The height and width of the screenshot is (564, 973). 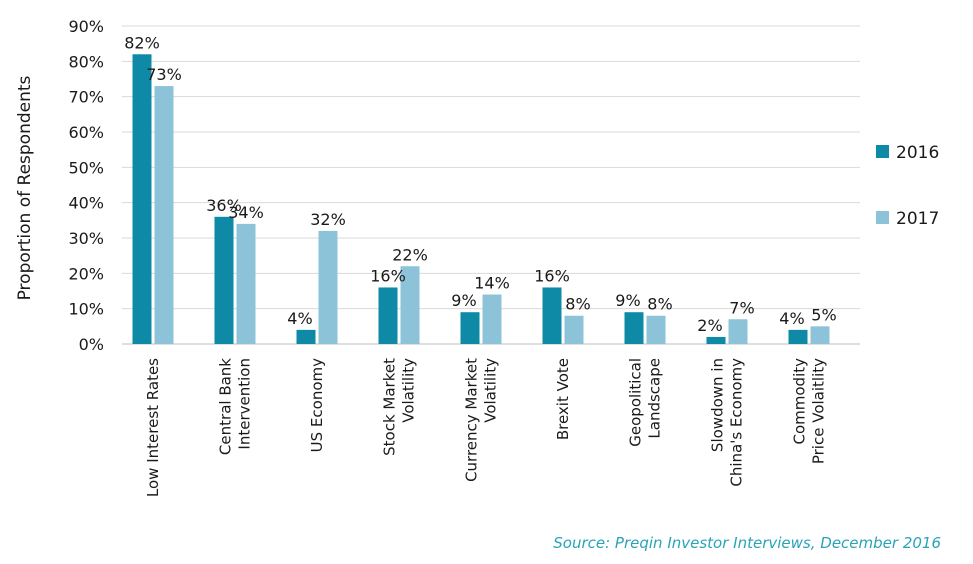 What do you see at coordinates (823, 314) in the screenshot?
I see `data-label: 5%` at bounding box center [823, 314].